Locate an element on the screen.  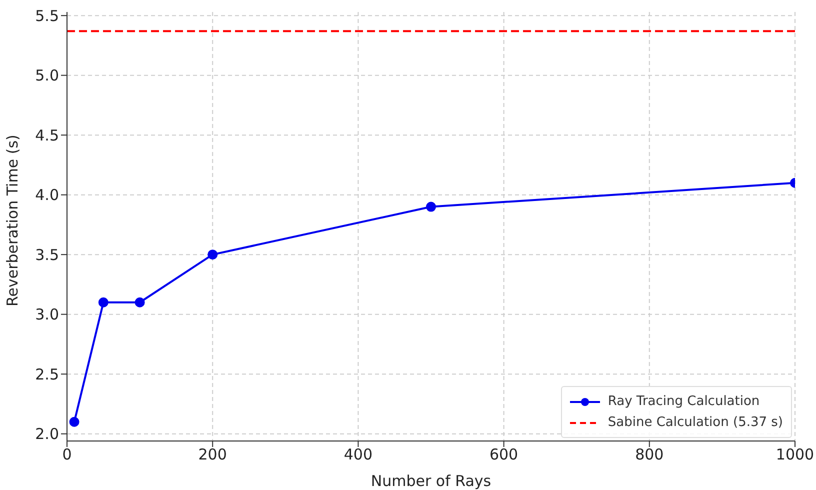
y-tick-label: 4.0 is located at coordinates (47, 195).